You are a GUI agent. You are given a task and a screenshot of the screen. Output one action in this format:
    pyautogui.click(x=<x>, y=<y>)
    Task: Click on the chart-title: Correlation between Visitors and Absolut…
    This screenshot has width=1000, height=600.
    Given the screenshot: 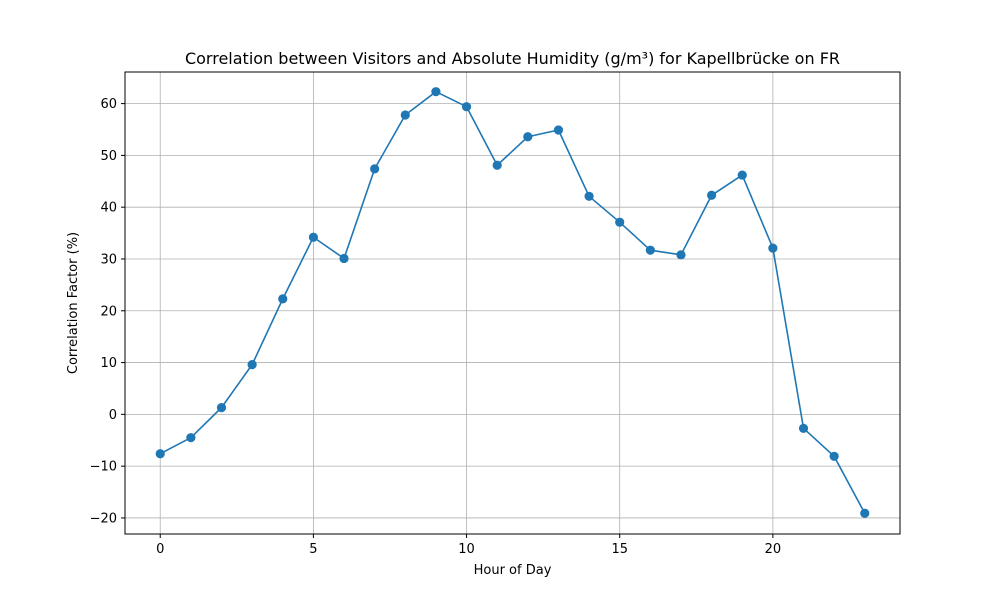 What is the action you would take?
    pyautogui.click(x=512, y=58)
    